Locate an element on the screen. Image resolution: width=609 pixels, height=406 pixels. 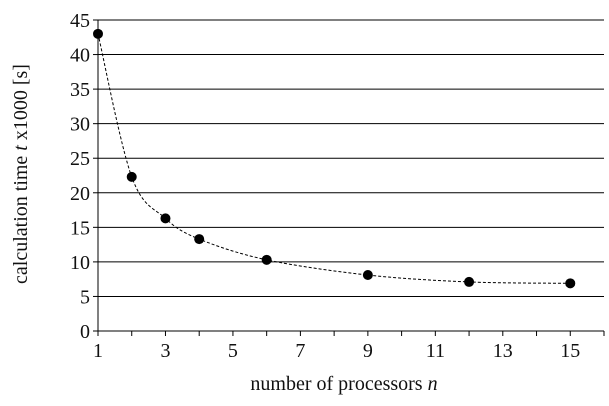
data-point-n12 is located at coordinates (469, 281).